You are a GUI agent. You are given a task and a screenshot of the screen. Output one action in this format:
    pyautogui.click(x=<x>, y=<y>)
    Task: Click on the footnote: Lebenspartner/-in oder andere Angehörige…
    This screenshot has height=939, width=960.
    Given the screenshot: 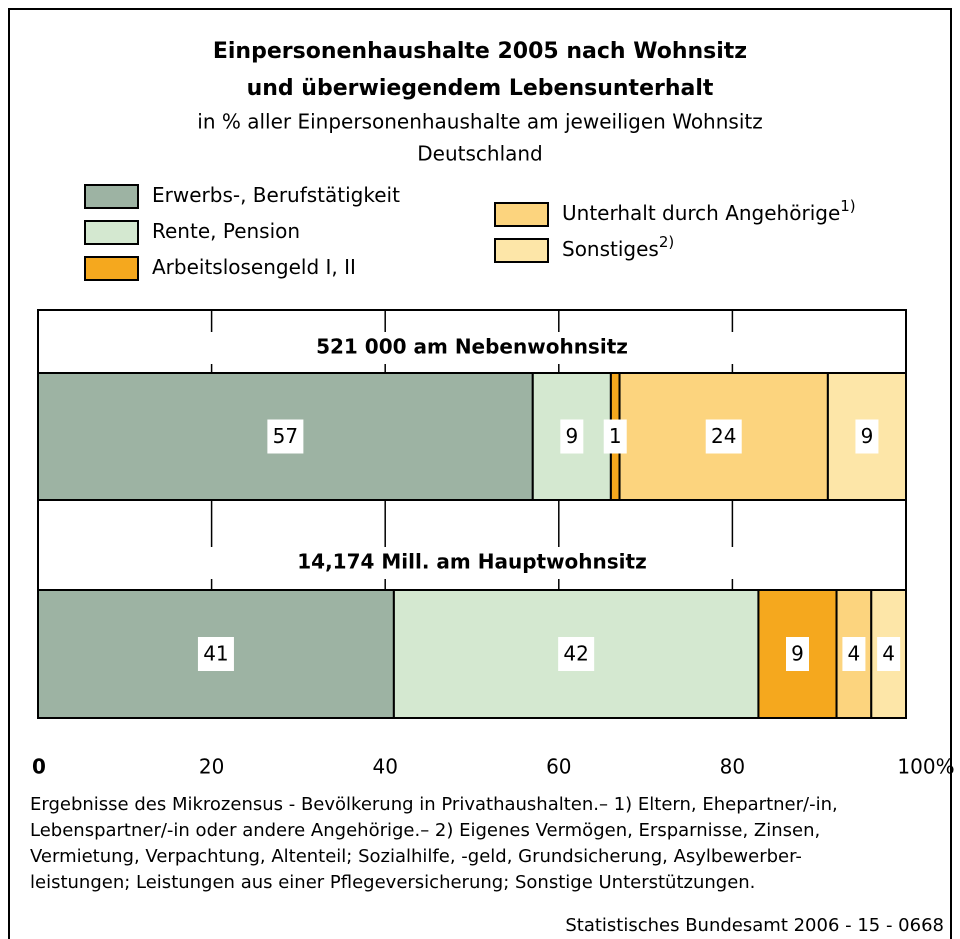 What is the action you would take?
    pyautogui.click(x=425, y=830)
    